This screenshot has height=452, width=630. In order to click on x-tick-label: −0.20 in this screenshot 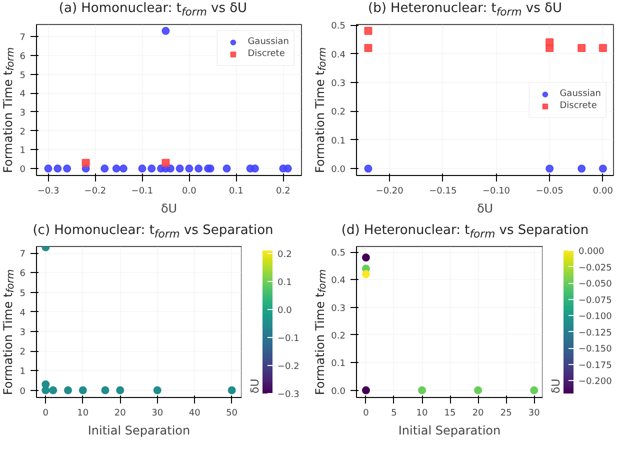, I will do `click(390, 191)`.